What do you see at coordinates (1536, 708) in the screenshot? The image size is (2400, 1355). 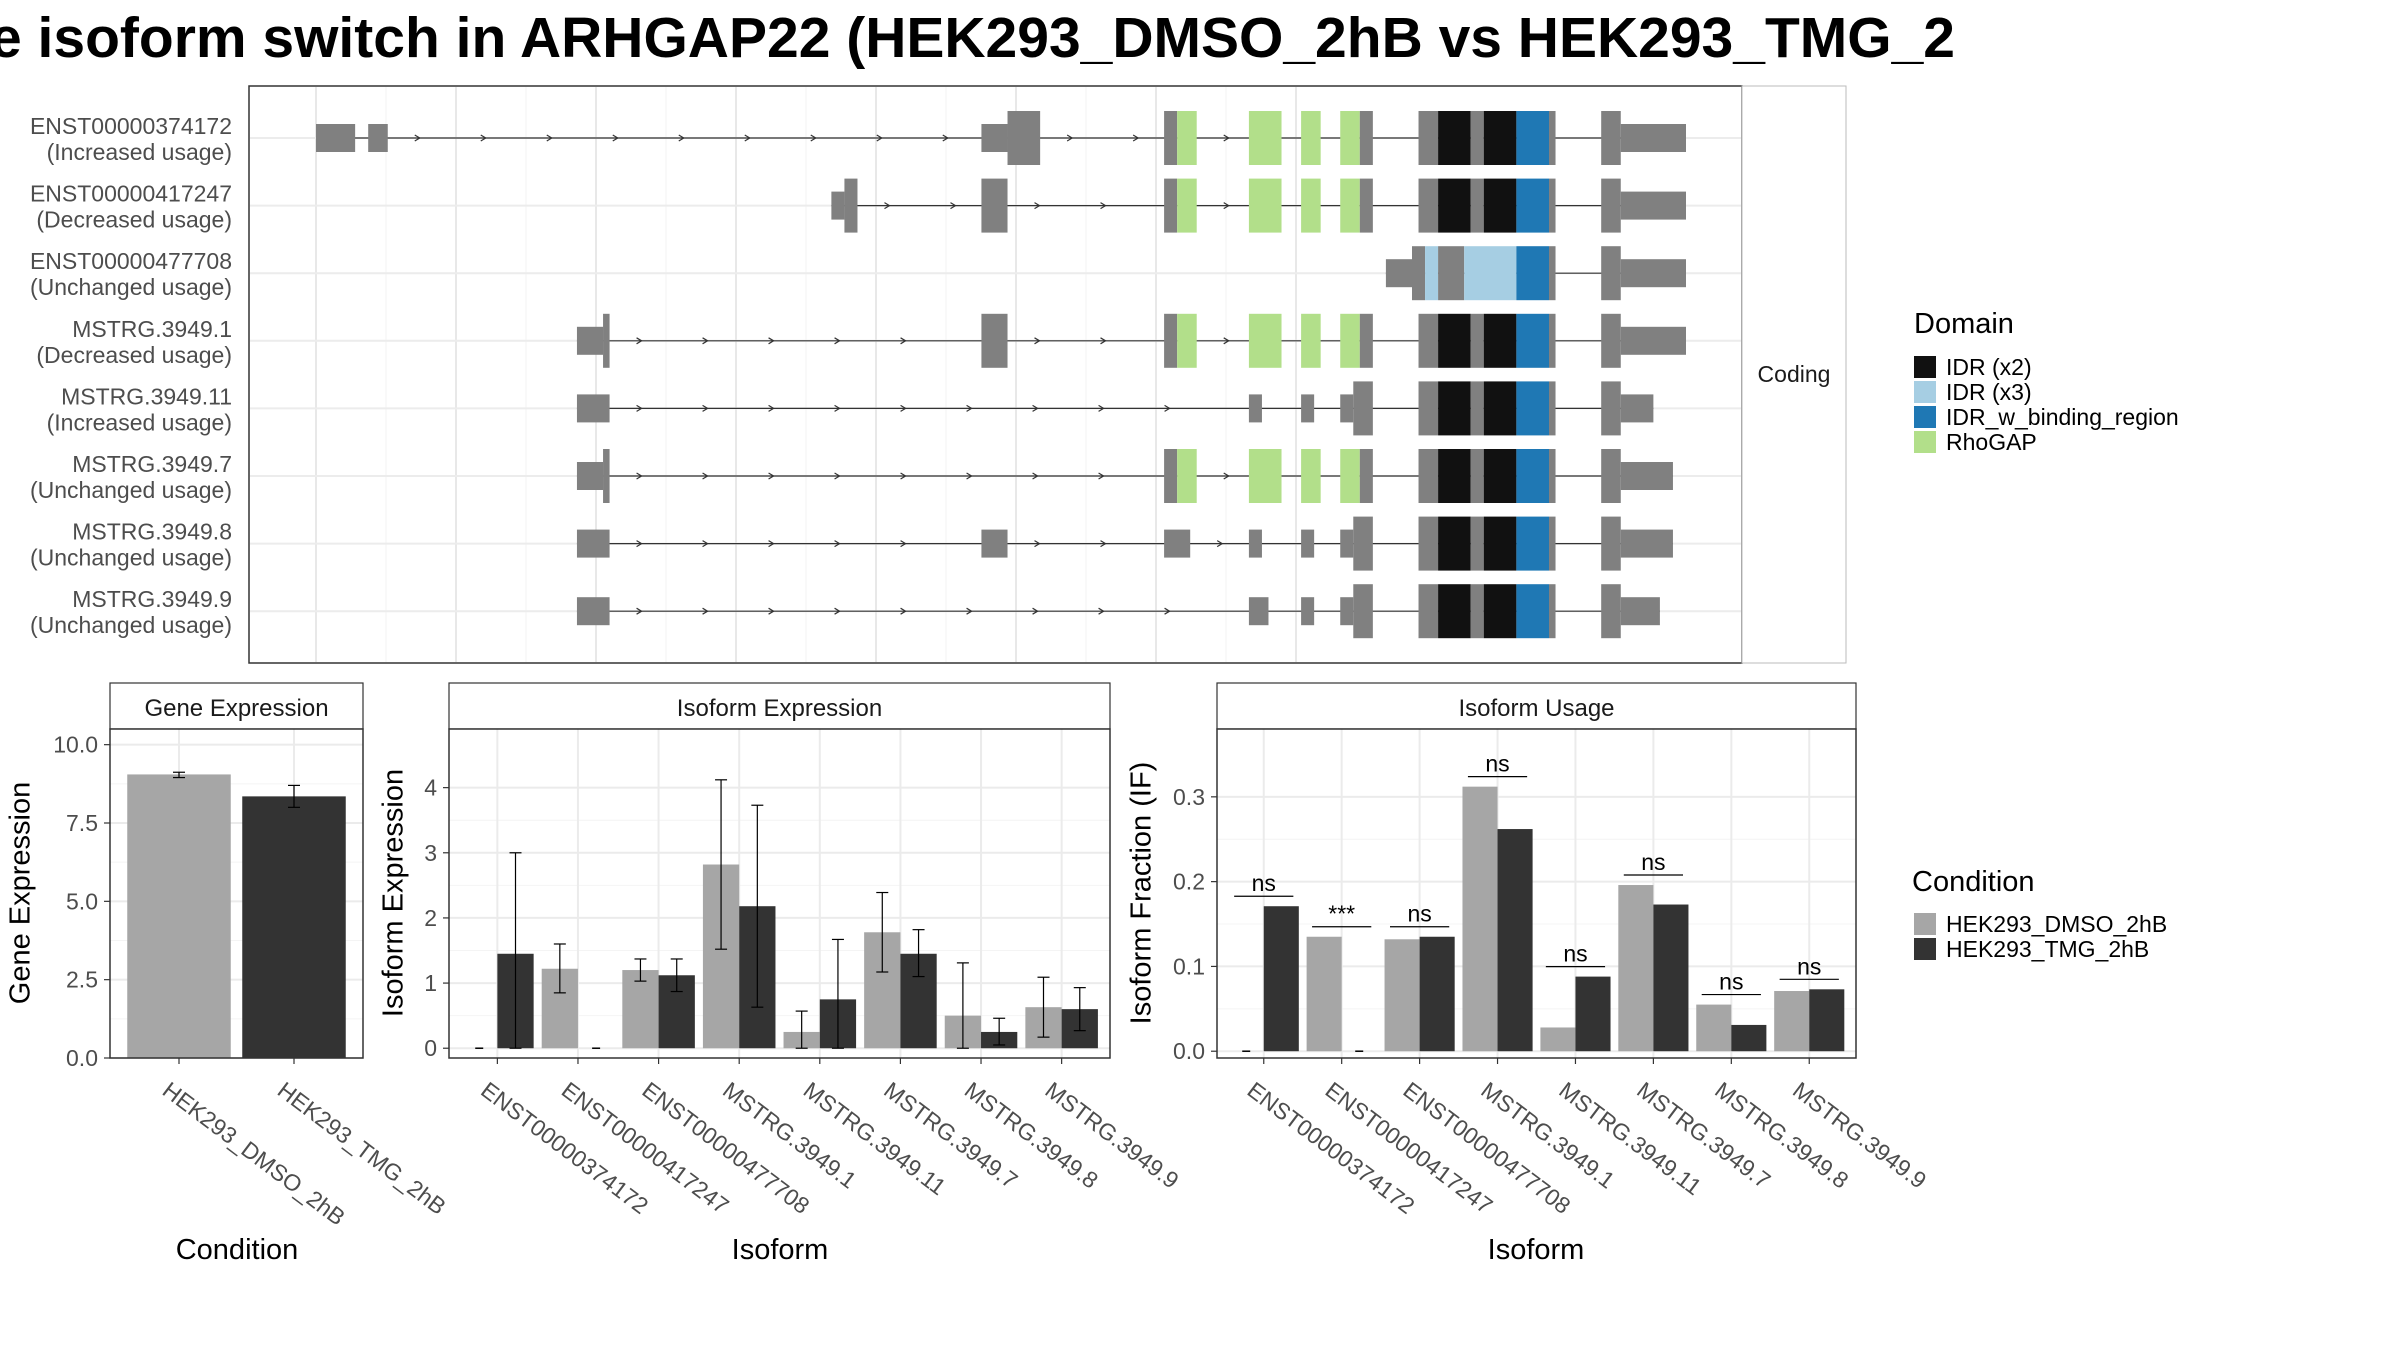 I see `panel-title: Isoform Usage` at bounding box center [1536, 708].